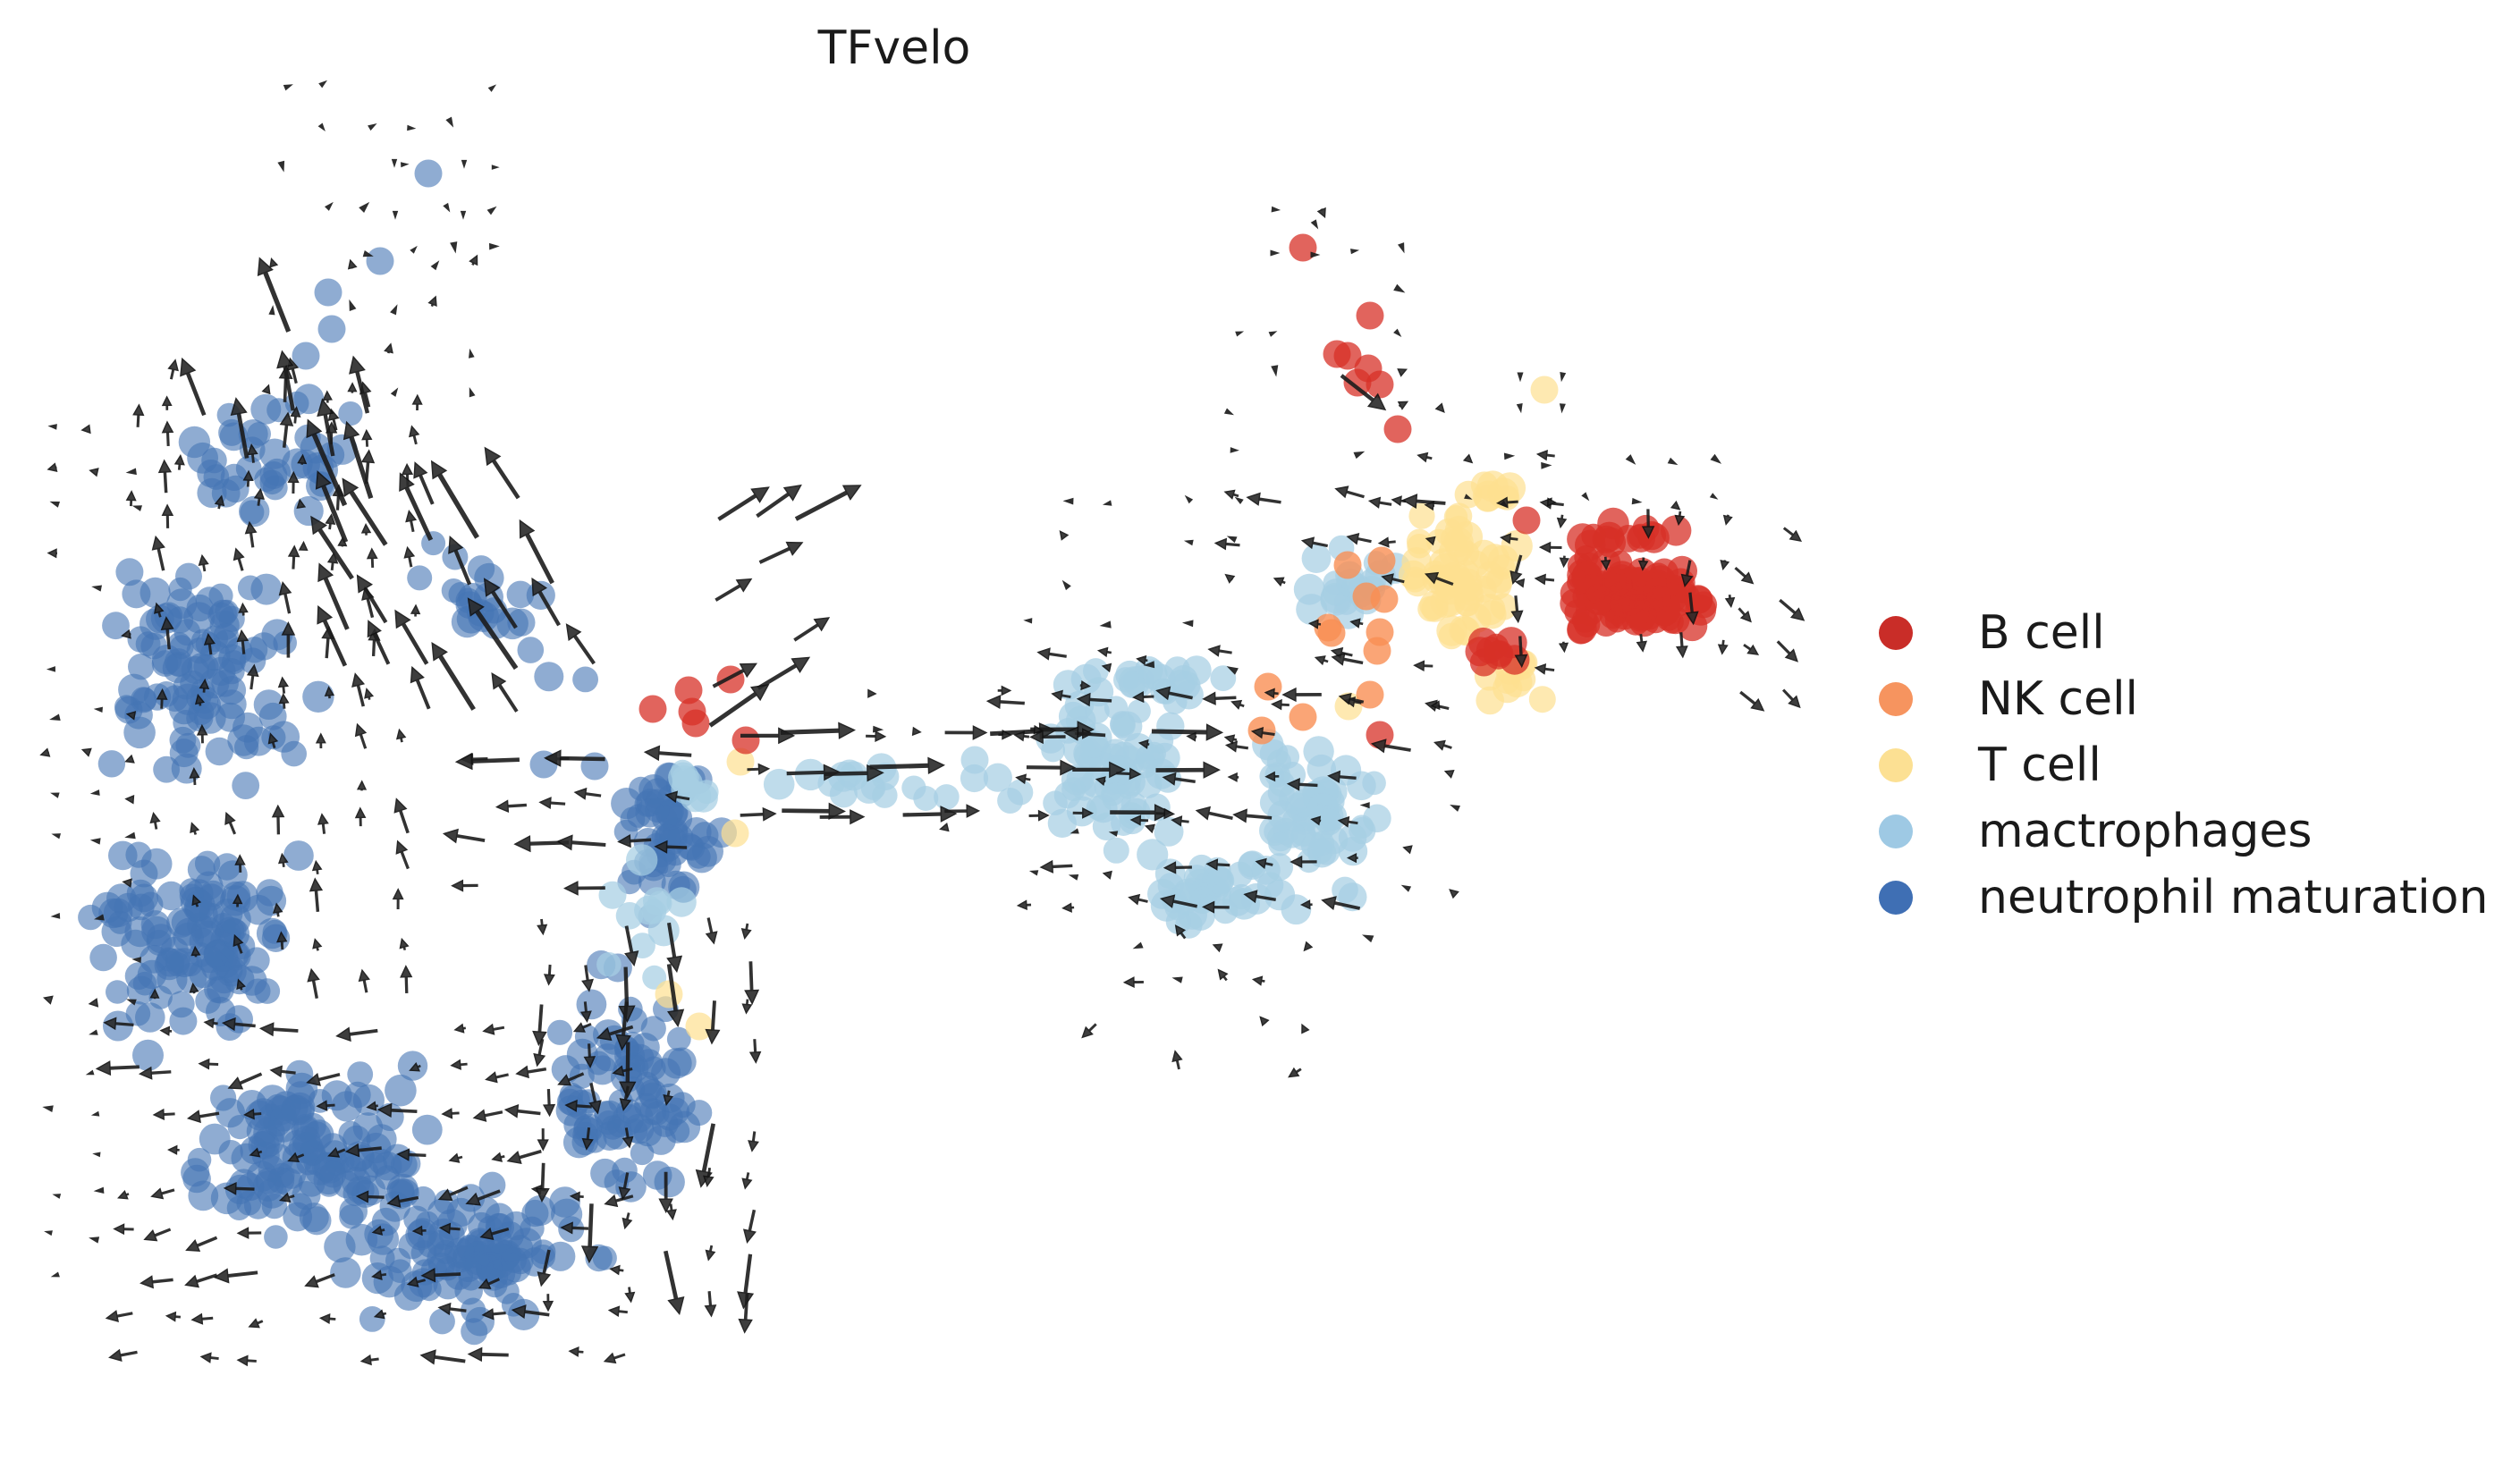 This screenshot has width=2520, height=1460. I want to click on chart-title: TFvelo, so click(894, 48).